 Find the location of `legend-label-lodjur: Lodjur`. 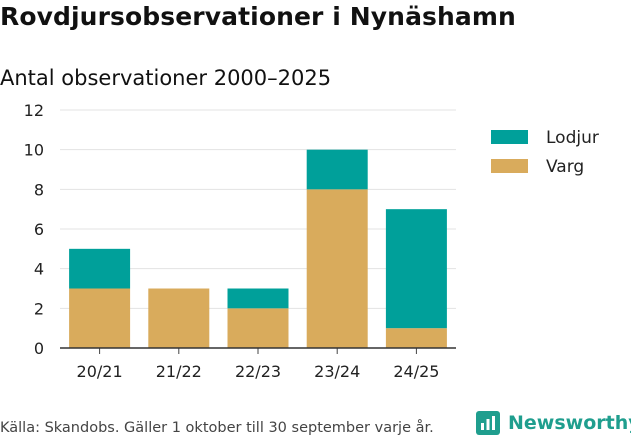

legend-label-lodjur: Lodjur is located at coordinates (572, 138).